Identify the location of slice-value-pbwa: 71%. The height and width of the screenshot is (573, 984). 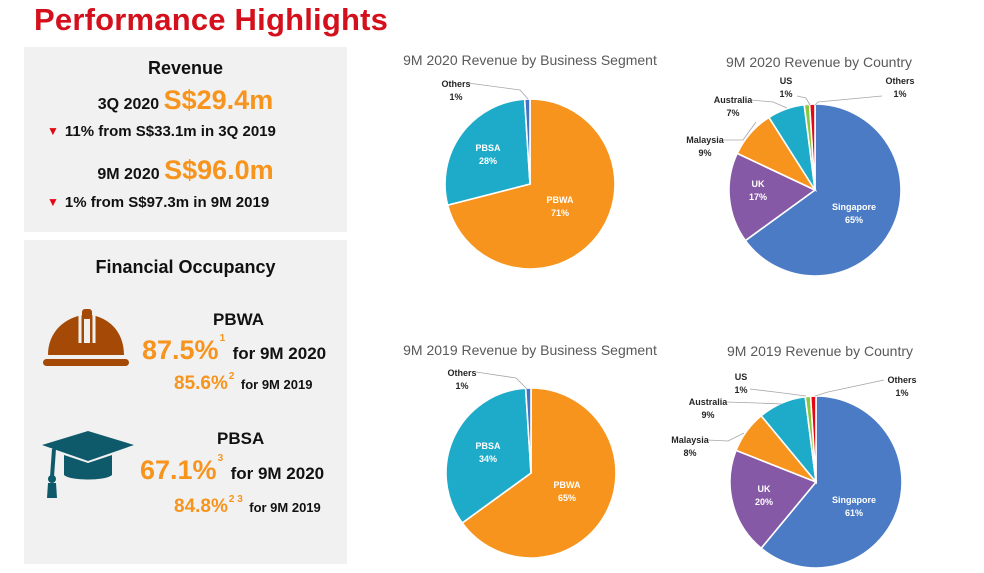
(560, 213).